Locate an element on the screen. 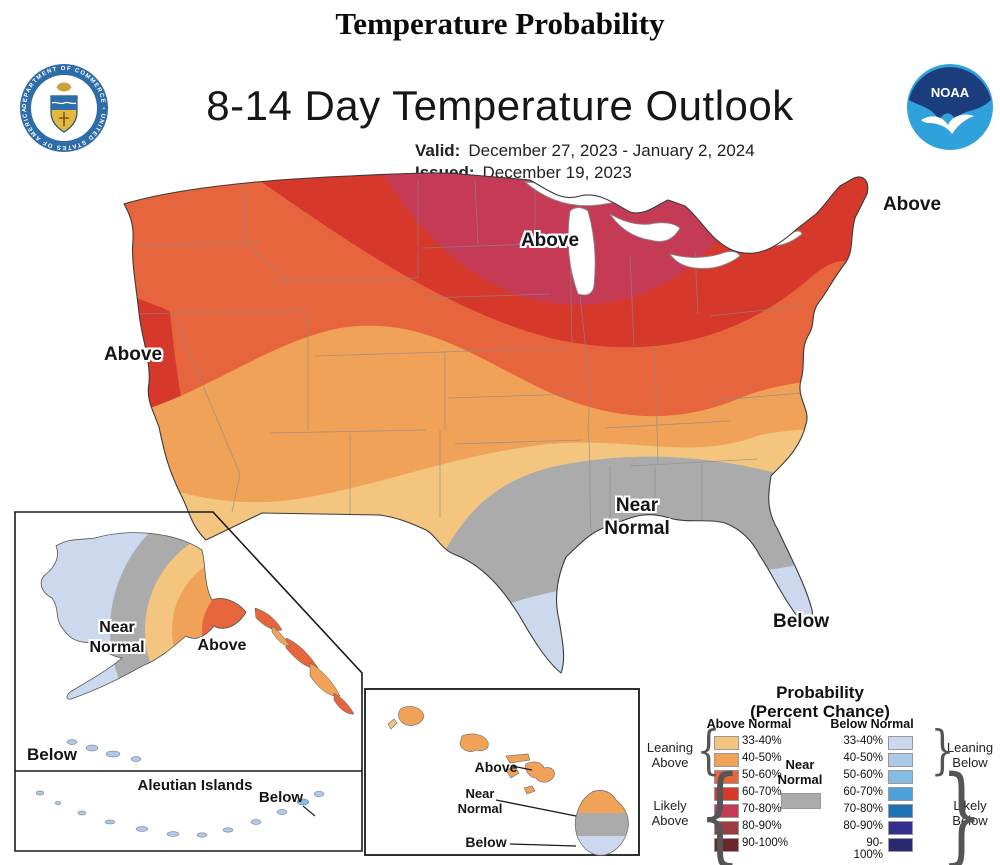  leaning-below-brace-icon: } is located at coordinates (942, 751).